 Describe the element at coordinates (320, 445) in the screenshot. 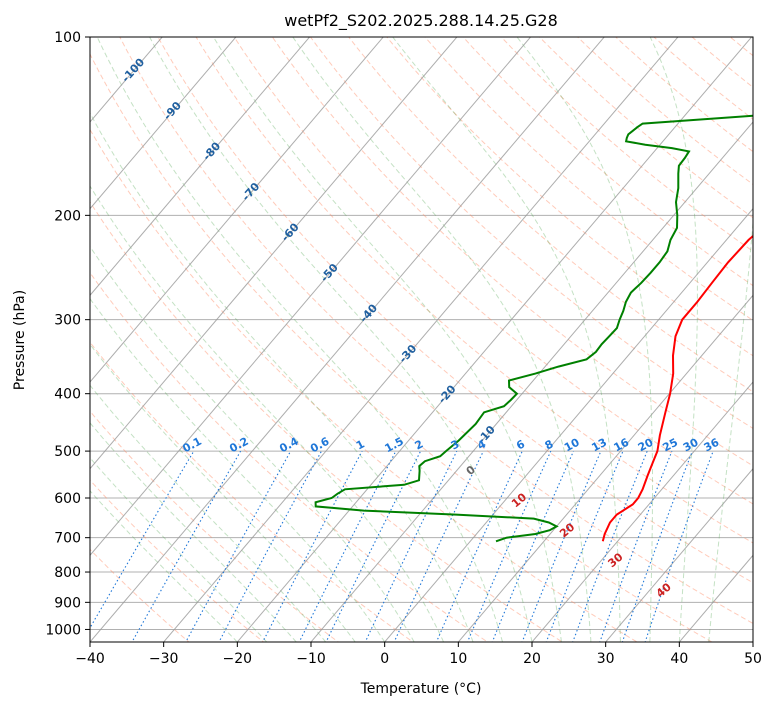

I see `mixing-ratio-label: 0.6` at that location.